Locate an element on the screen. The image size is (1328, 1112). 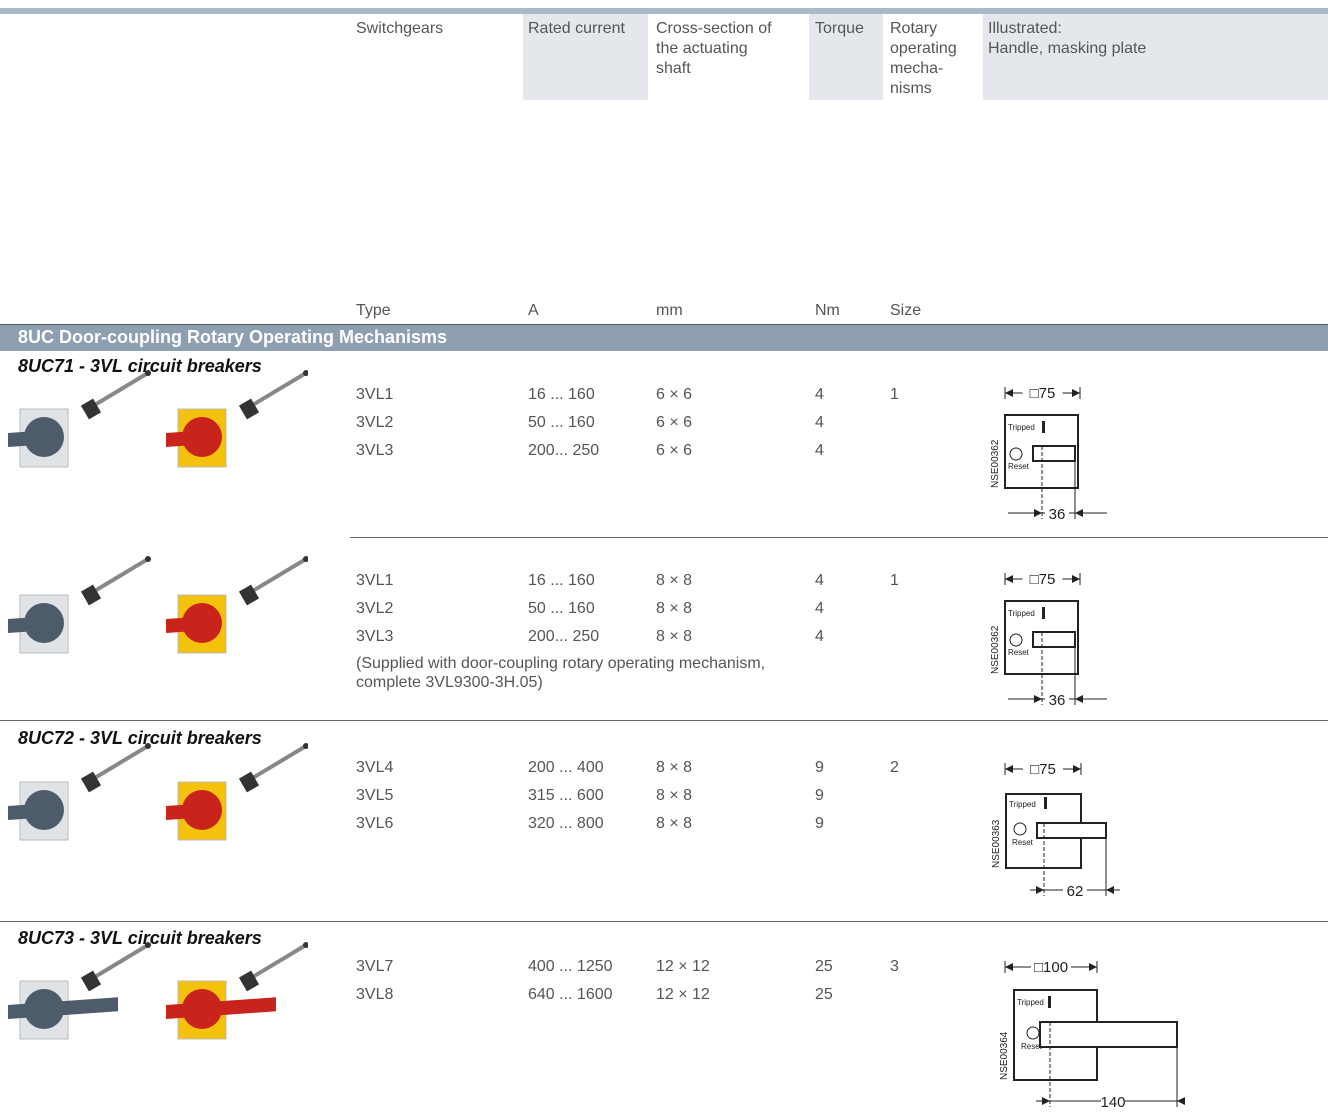
dimension-drawing: □75 Tripped Reset NSE00362 36 is located at coordinates (1048, 638).